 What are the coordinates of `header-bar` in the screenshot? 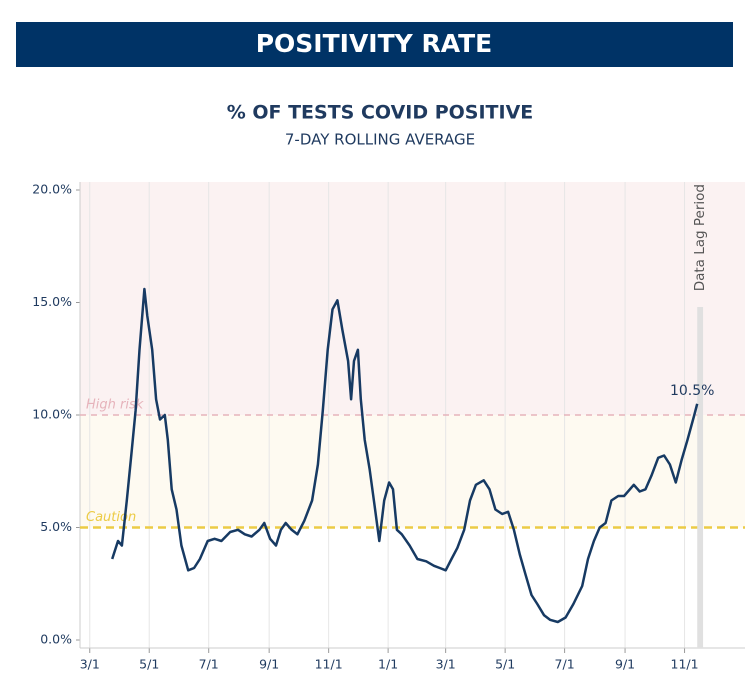 It's located at (374, 44).